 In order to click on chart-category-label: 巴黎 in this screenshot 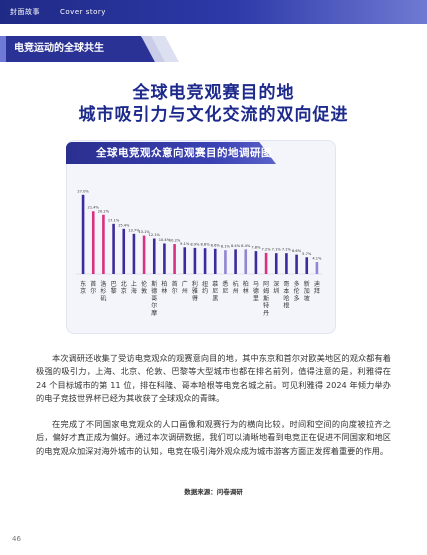, I will do `click(114, 288)`.